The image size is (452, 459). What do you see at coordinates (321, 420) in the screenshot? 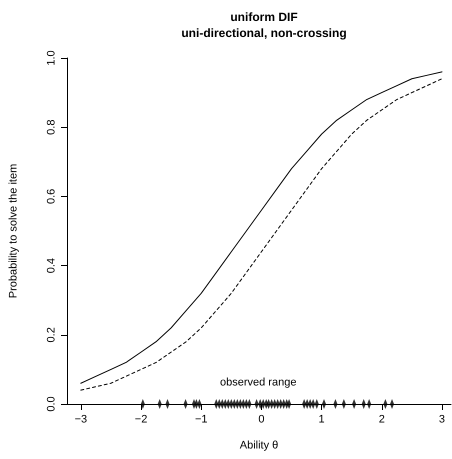
I see `x-tick-label: 1` at bounding box center [321, 420].